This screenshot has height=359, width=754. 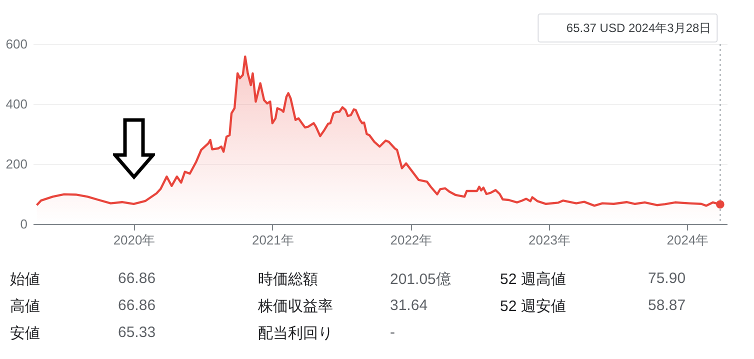 What do you see at coordinates (24, 224) in the screenshot?
I see `y-tick-label: 0` at bounding box center [24, 224].